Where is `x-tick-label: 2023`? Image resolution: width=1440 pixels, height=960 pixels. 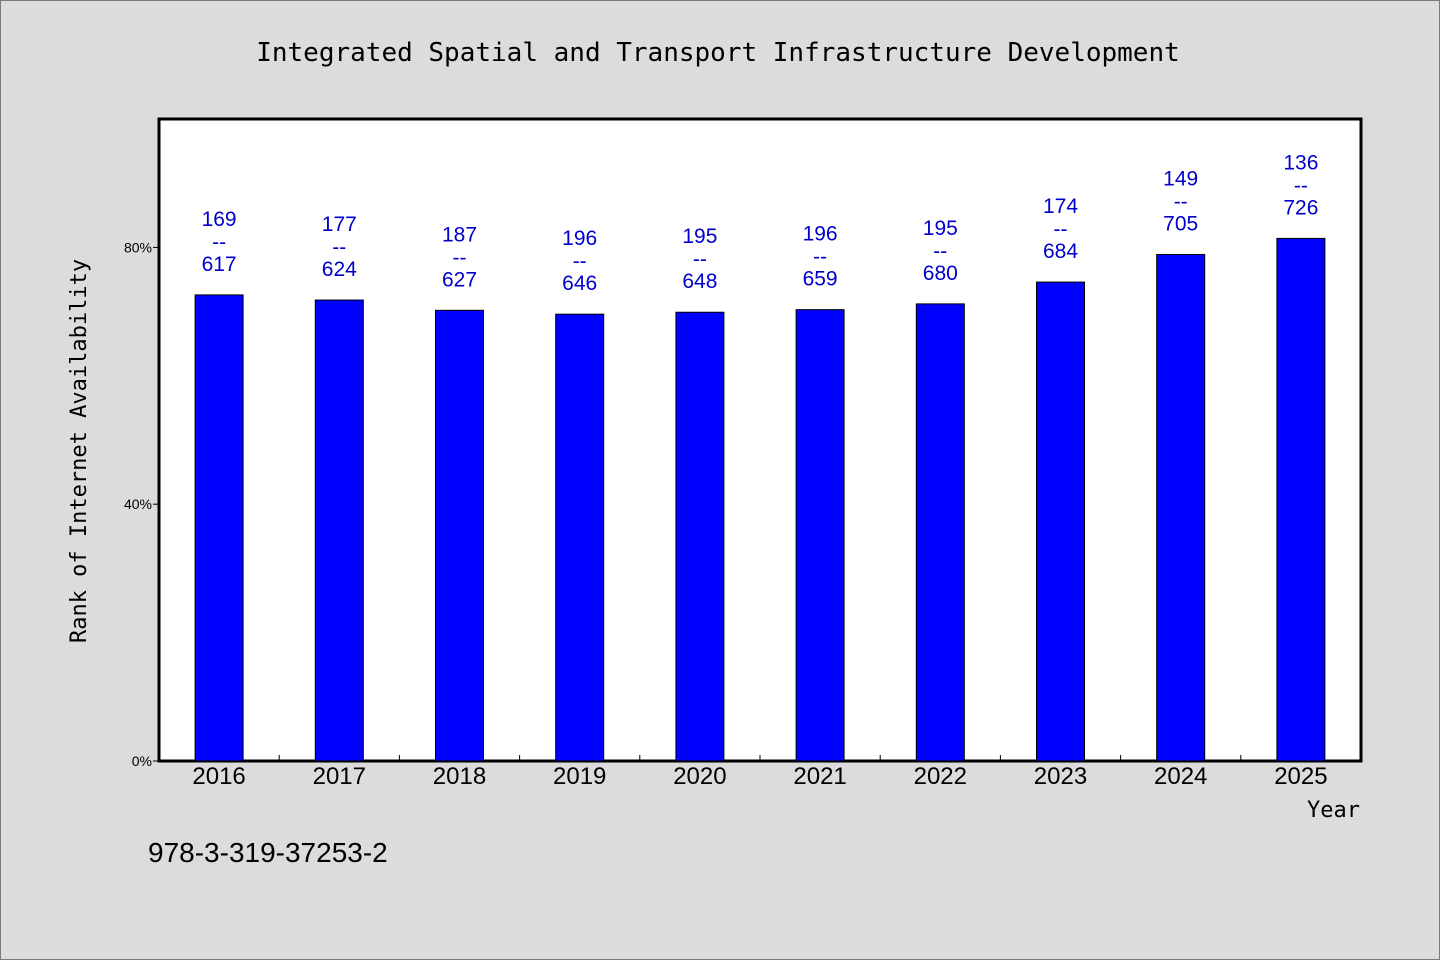 x-tick-label: 2023 is located at coordinates (1060, 776).